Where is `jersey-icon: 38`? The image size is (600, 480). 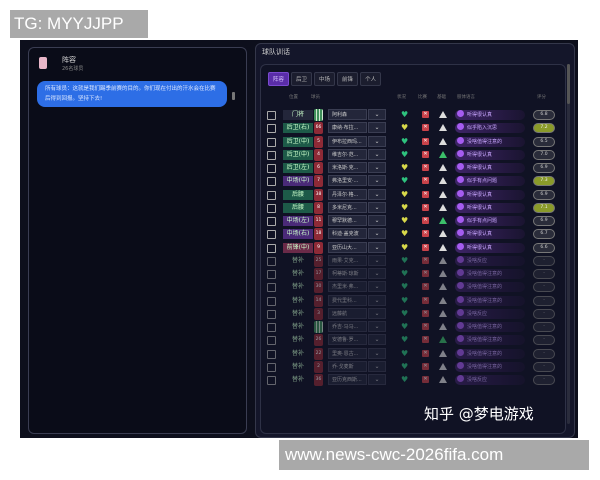
jersey-icon: 38 is located at coordinates (318, 194).